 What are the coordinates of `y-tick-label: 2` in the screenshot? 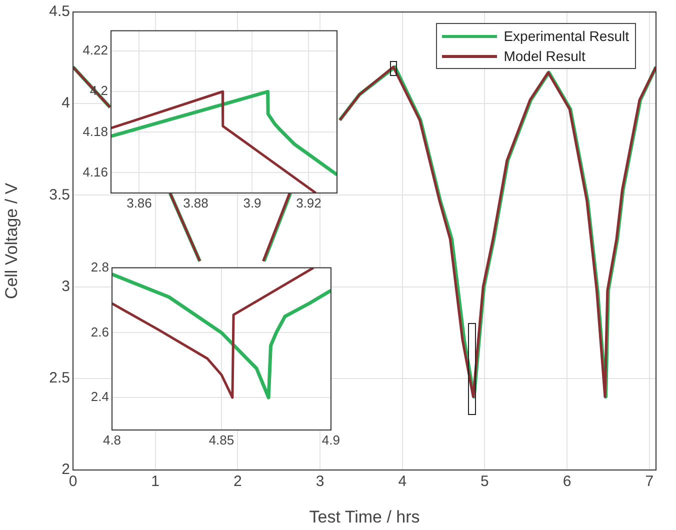 It's located at (66, 469).